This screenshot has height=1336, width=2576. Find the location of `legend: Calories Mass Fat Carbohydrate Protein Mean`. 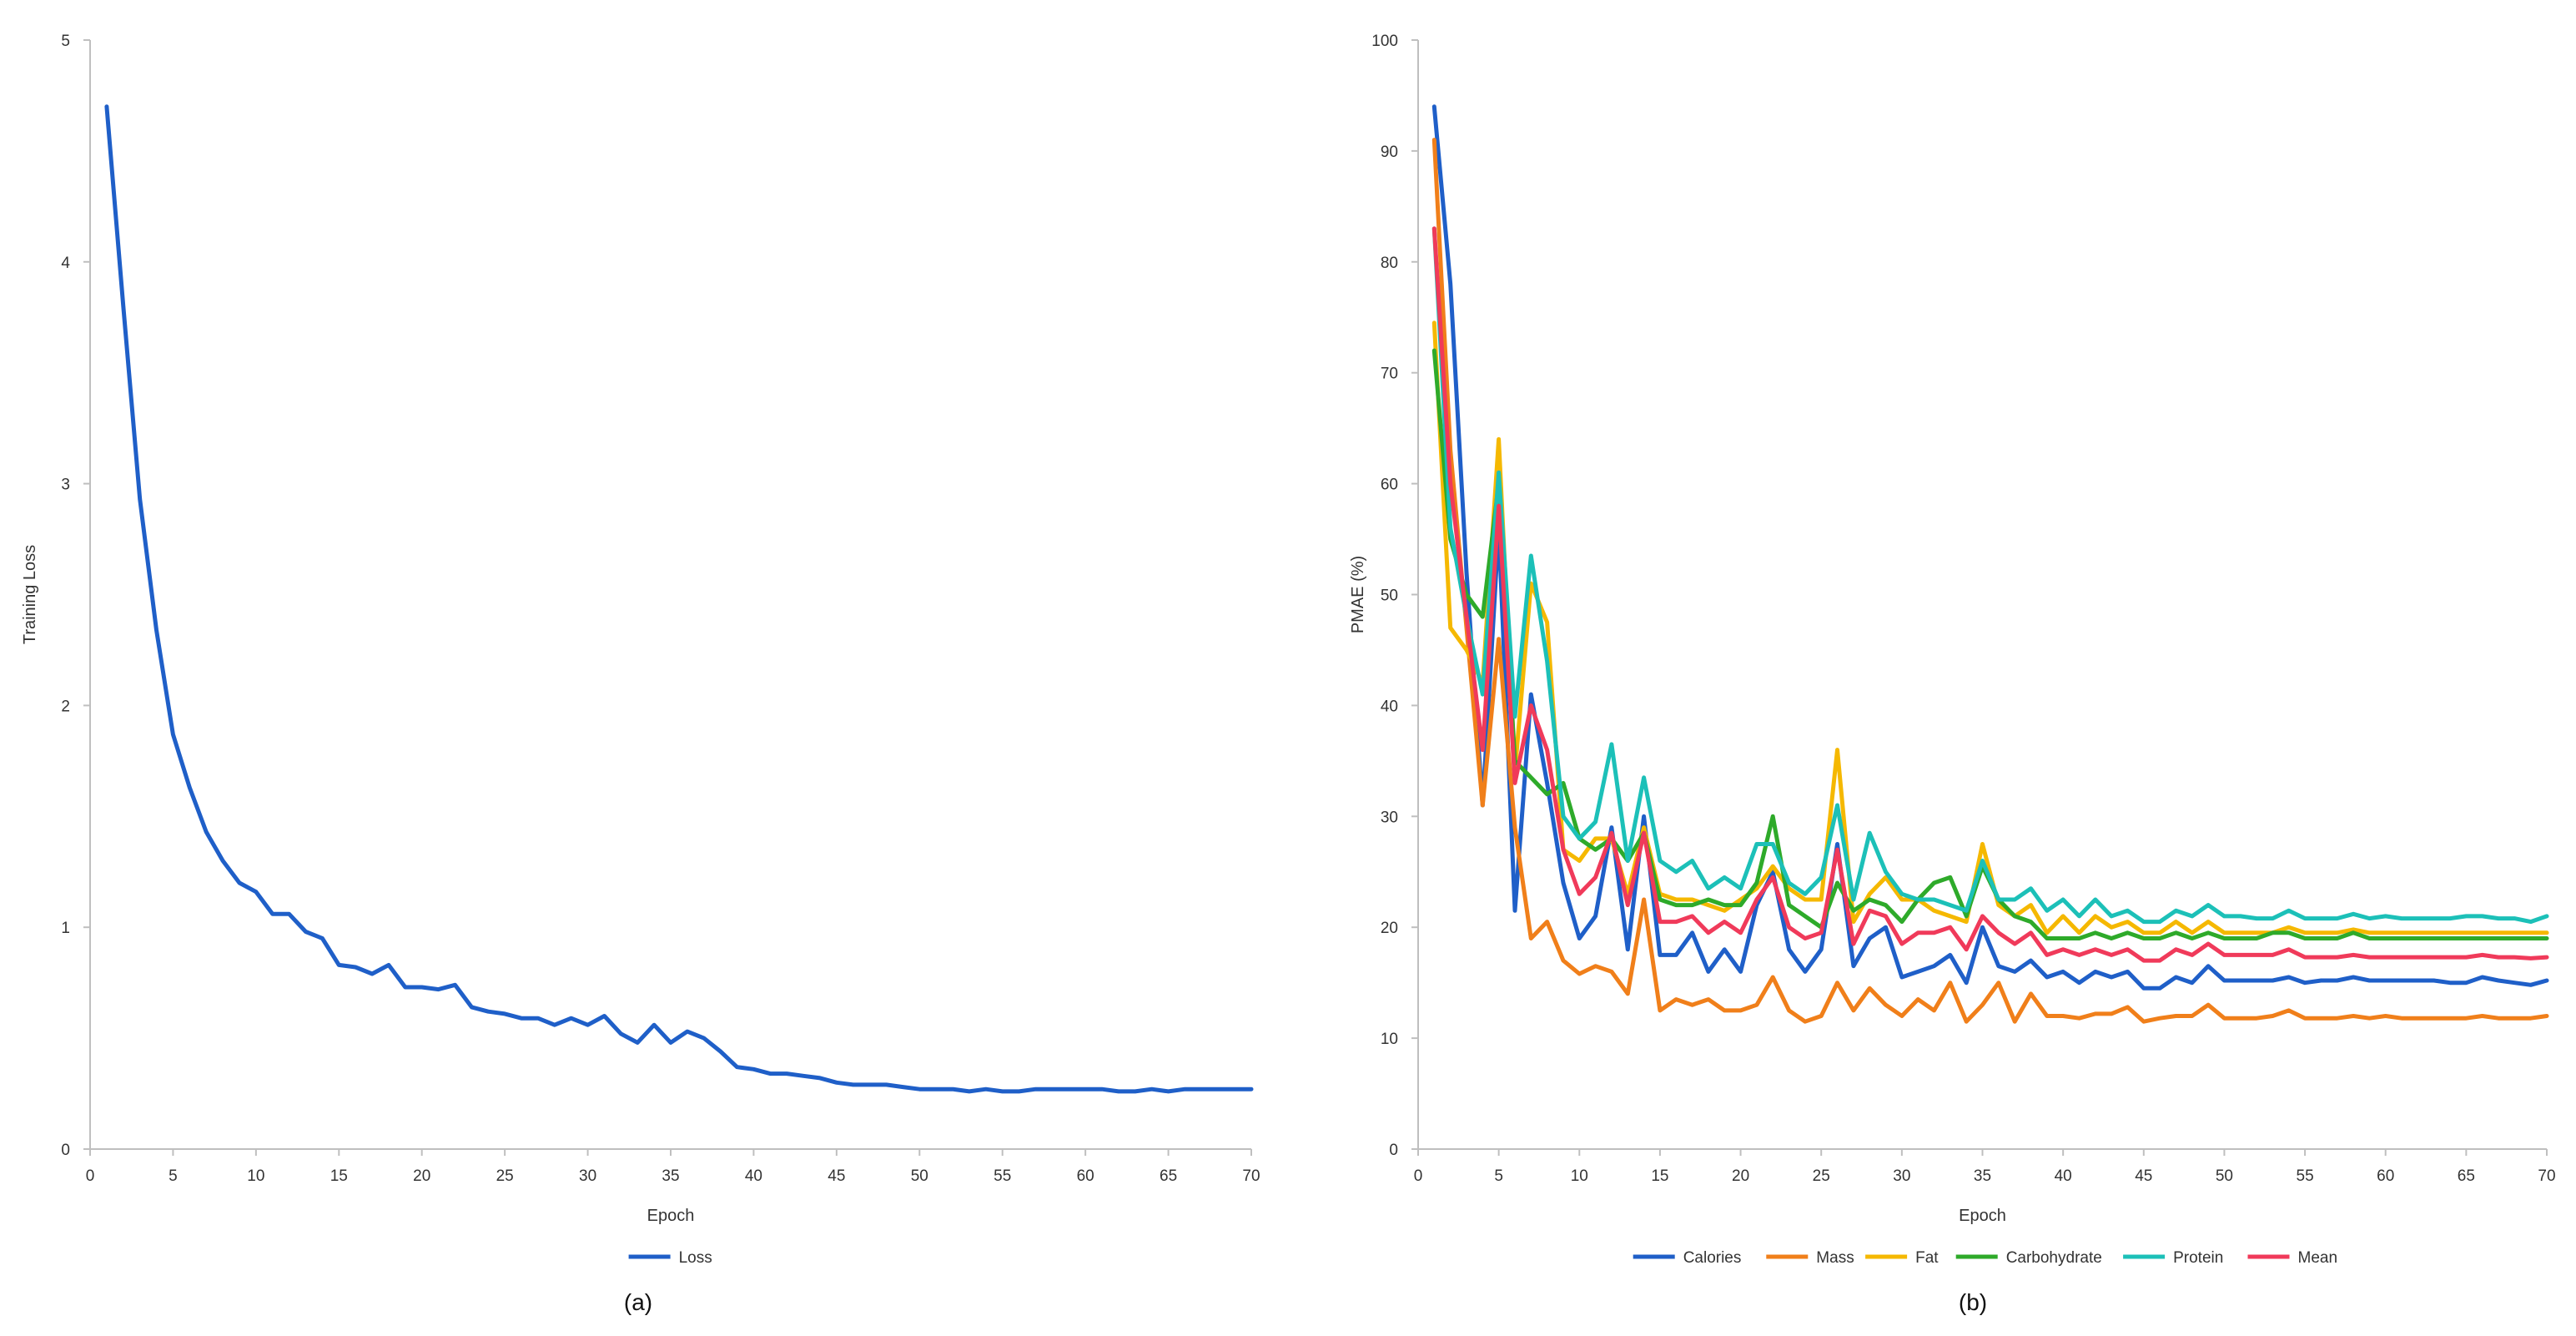

legend: Calories Mass Fat Carbohydrate Protein Mean is located at coordinates (1985, 1258).